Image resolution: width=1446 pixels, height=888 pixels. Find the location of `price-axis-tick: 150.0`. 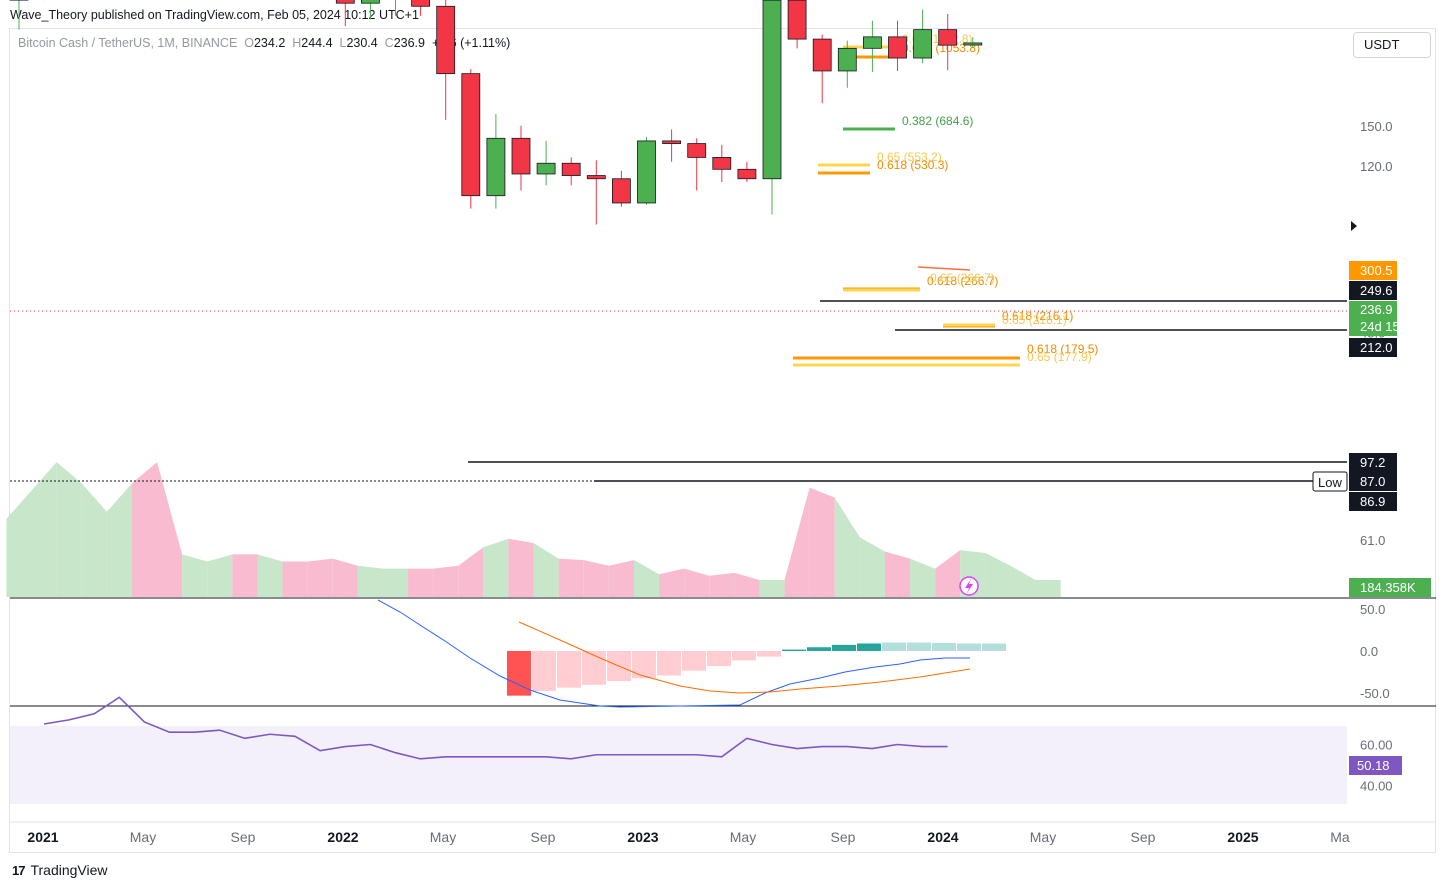

price-axis-tick: 150.0 is located at coordinates (1376, 126).